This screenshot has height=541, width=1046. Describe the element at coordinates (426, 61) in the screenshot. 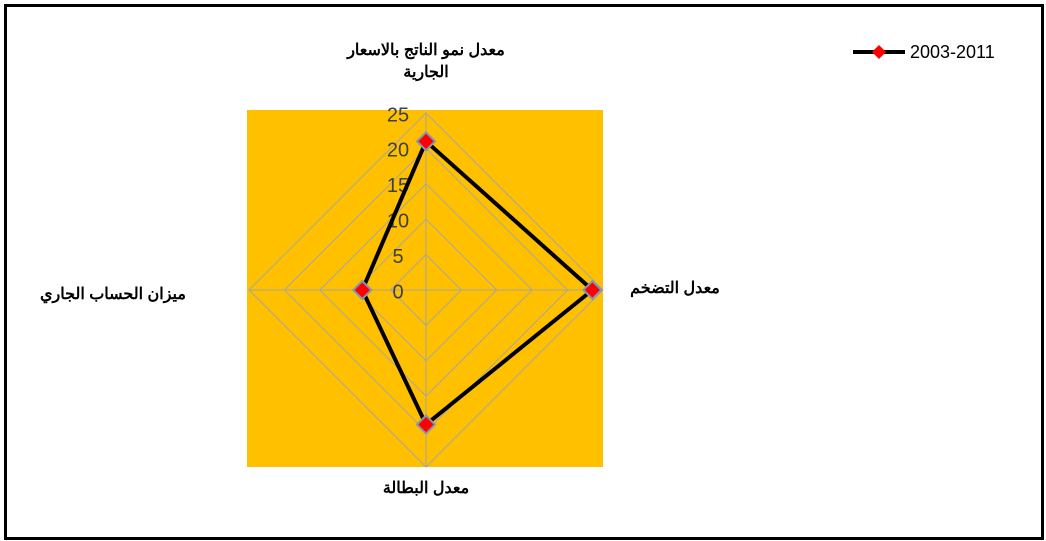

I see `category-label: معدل نمو الناتج بالاسعار الجارية` at that location.